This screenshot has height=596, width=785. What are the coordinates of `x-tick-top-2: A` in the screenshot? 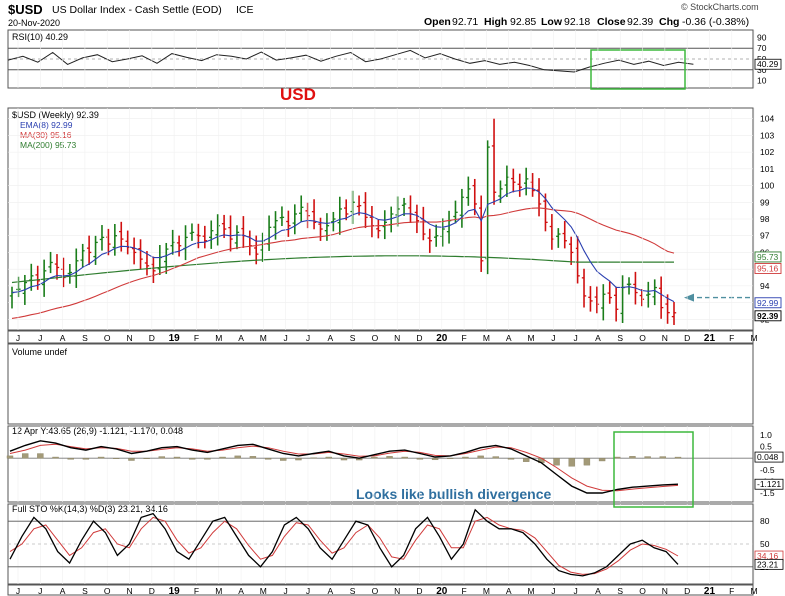 It's located at (63, 338).